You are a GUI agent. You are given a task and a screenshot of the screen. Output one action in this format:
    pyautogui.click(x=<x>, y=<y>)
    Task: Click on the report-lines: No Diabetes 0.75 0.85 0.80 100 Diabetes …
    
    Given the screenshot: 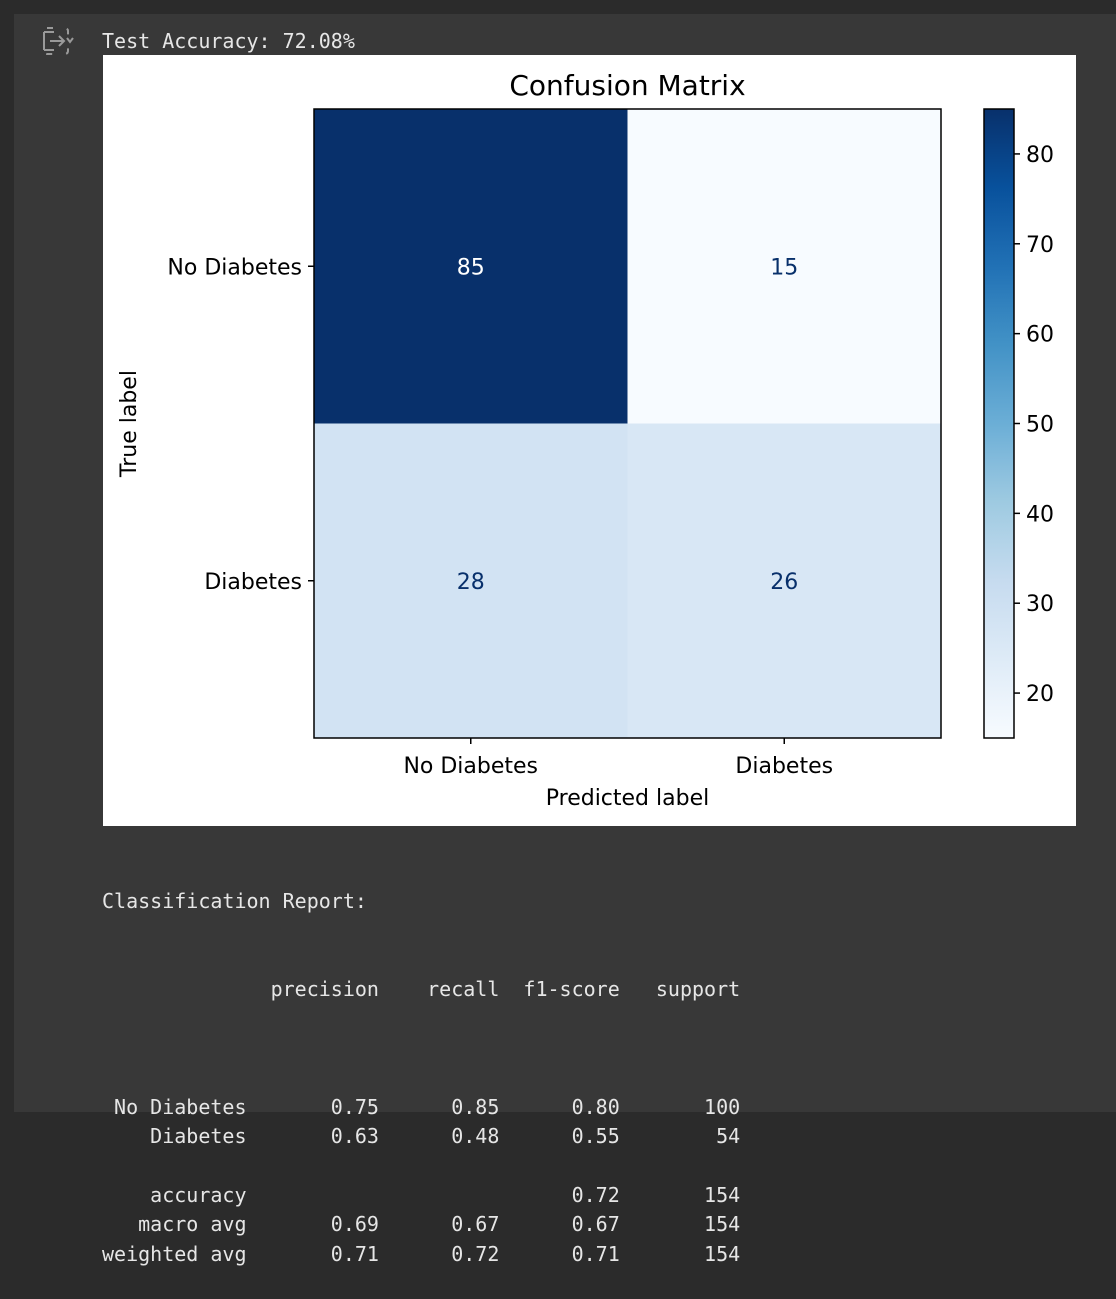 What is the action you would take?
    pyautogui.click(x=421, y=1166)
    